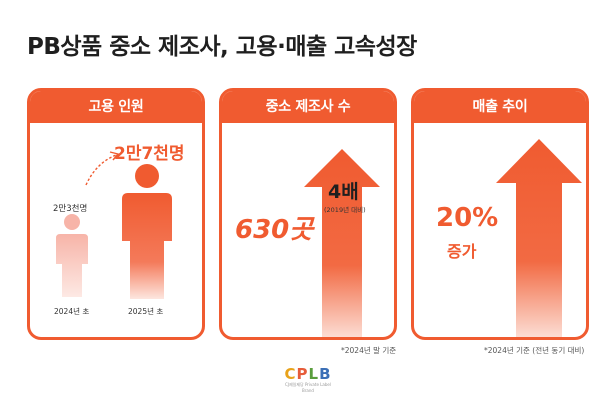  I want to click on sales-value-suffix: 증가, so click(462, 251).